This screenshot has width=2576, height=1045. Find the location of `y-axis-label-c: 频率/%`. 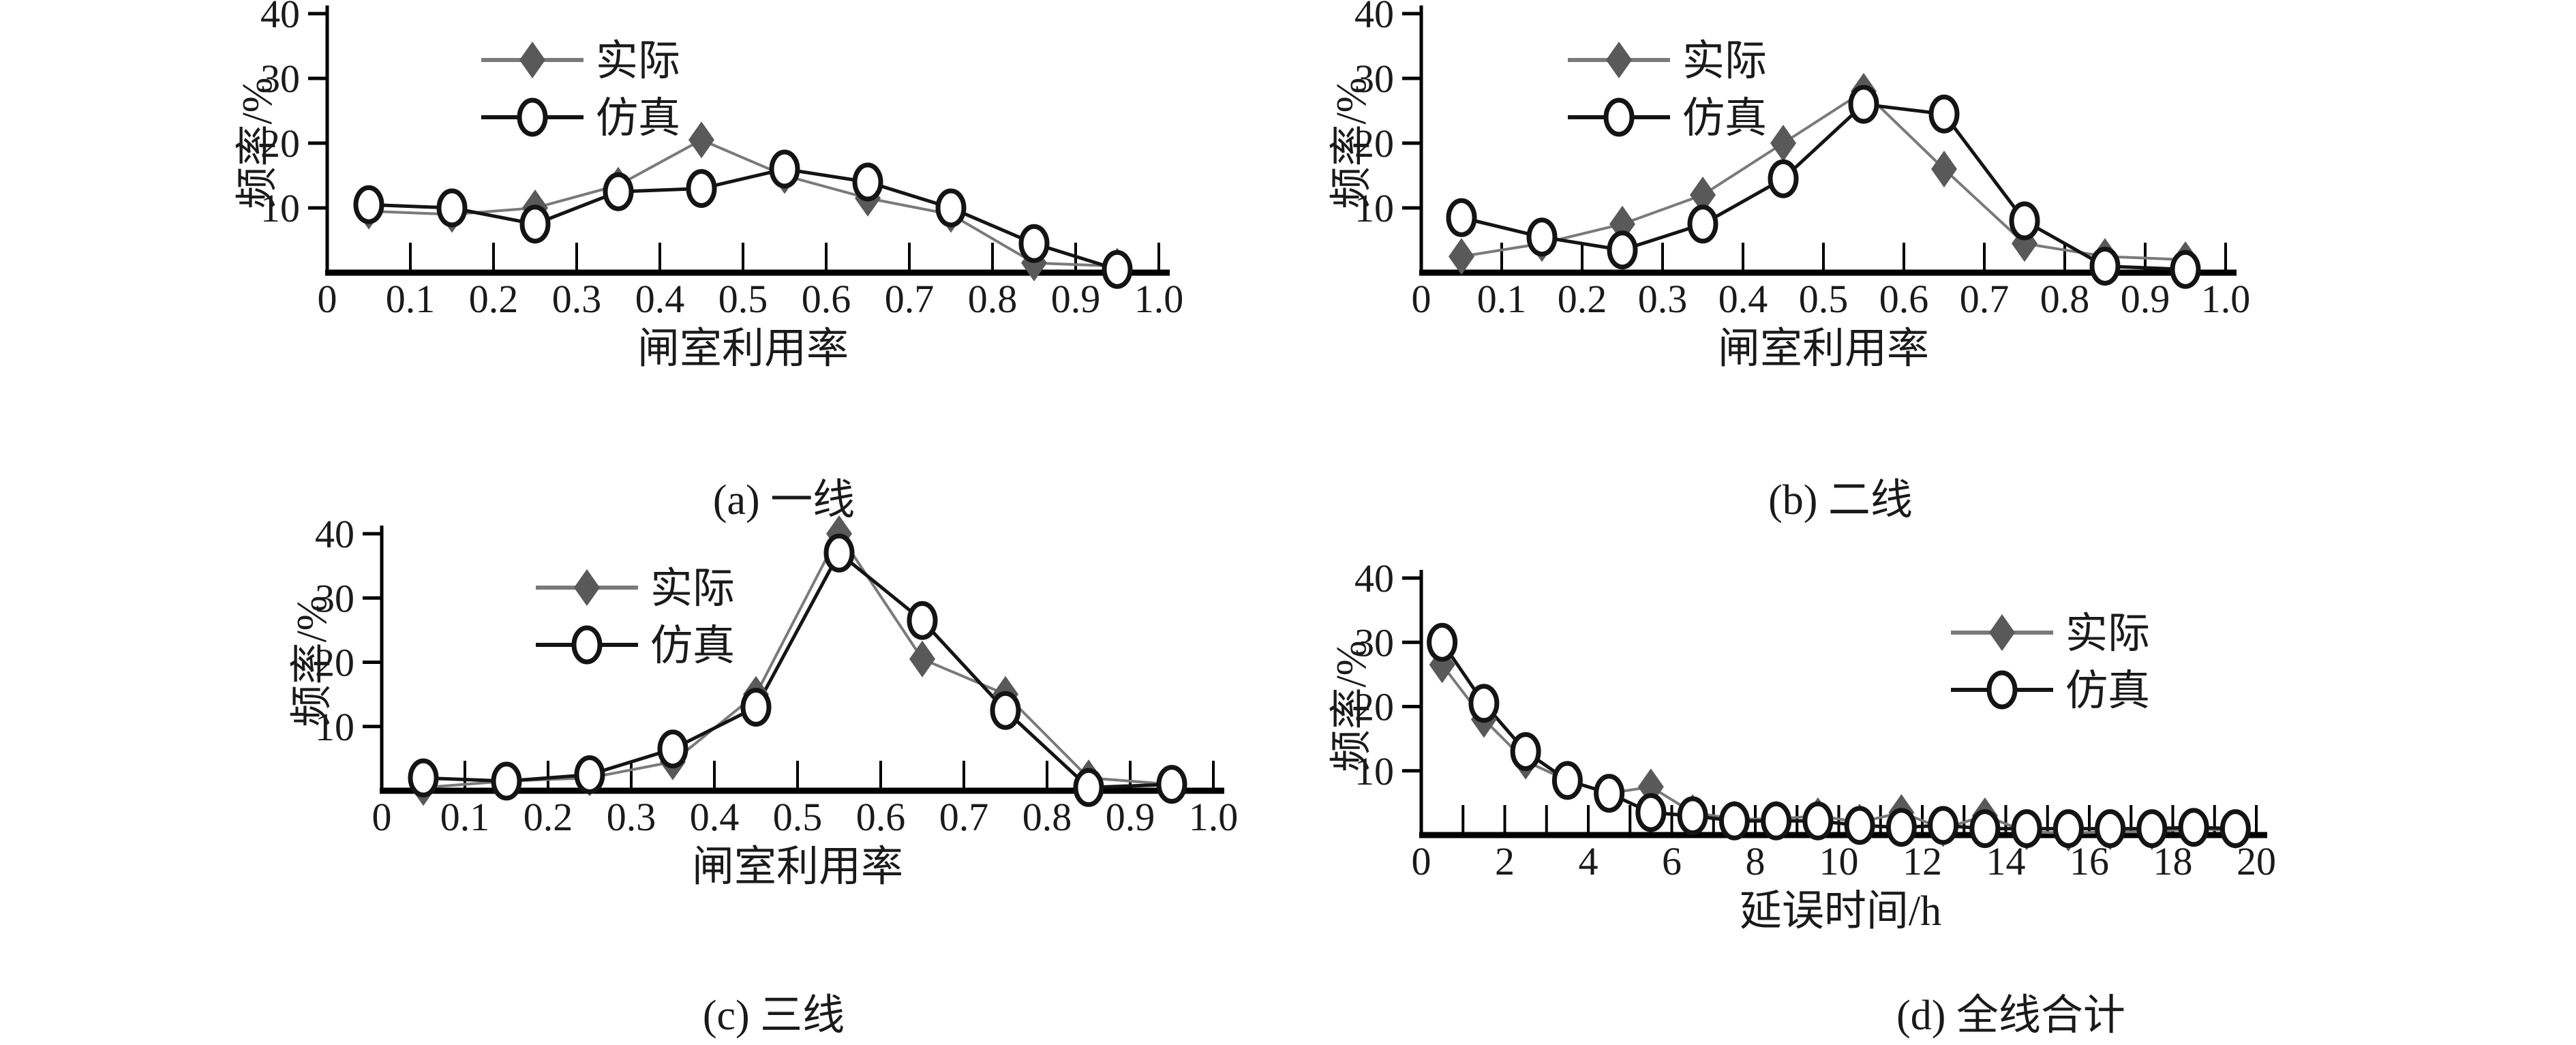

y-axis-label-c: 频率/% is located at coordinates (312, 661).